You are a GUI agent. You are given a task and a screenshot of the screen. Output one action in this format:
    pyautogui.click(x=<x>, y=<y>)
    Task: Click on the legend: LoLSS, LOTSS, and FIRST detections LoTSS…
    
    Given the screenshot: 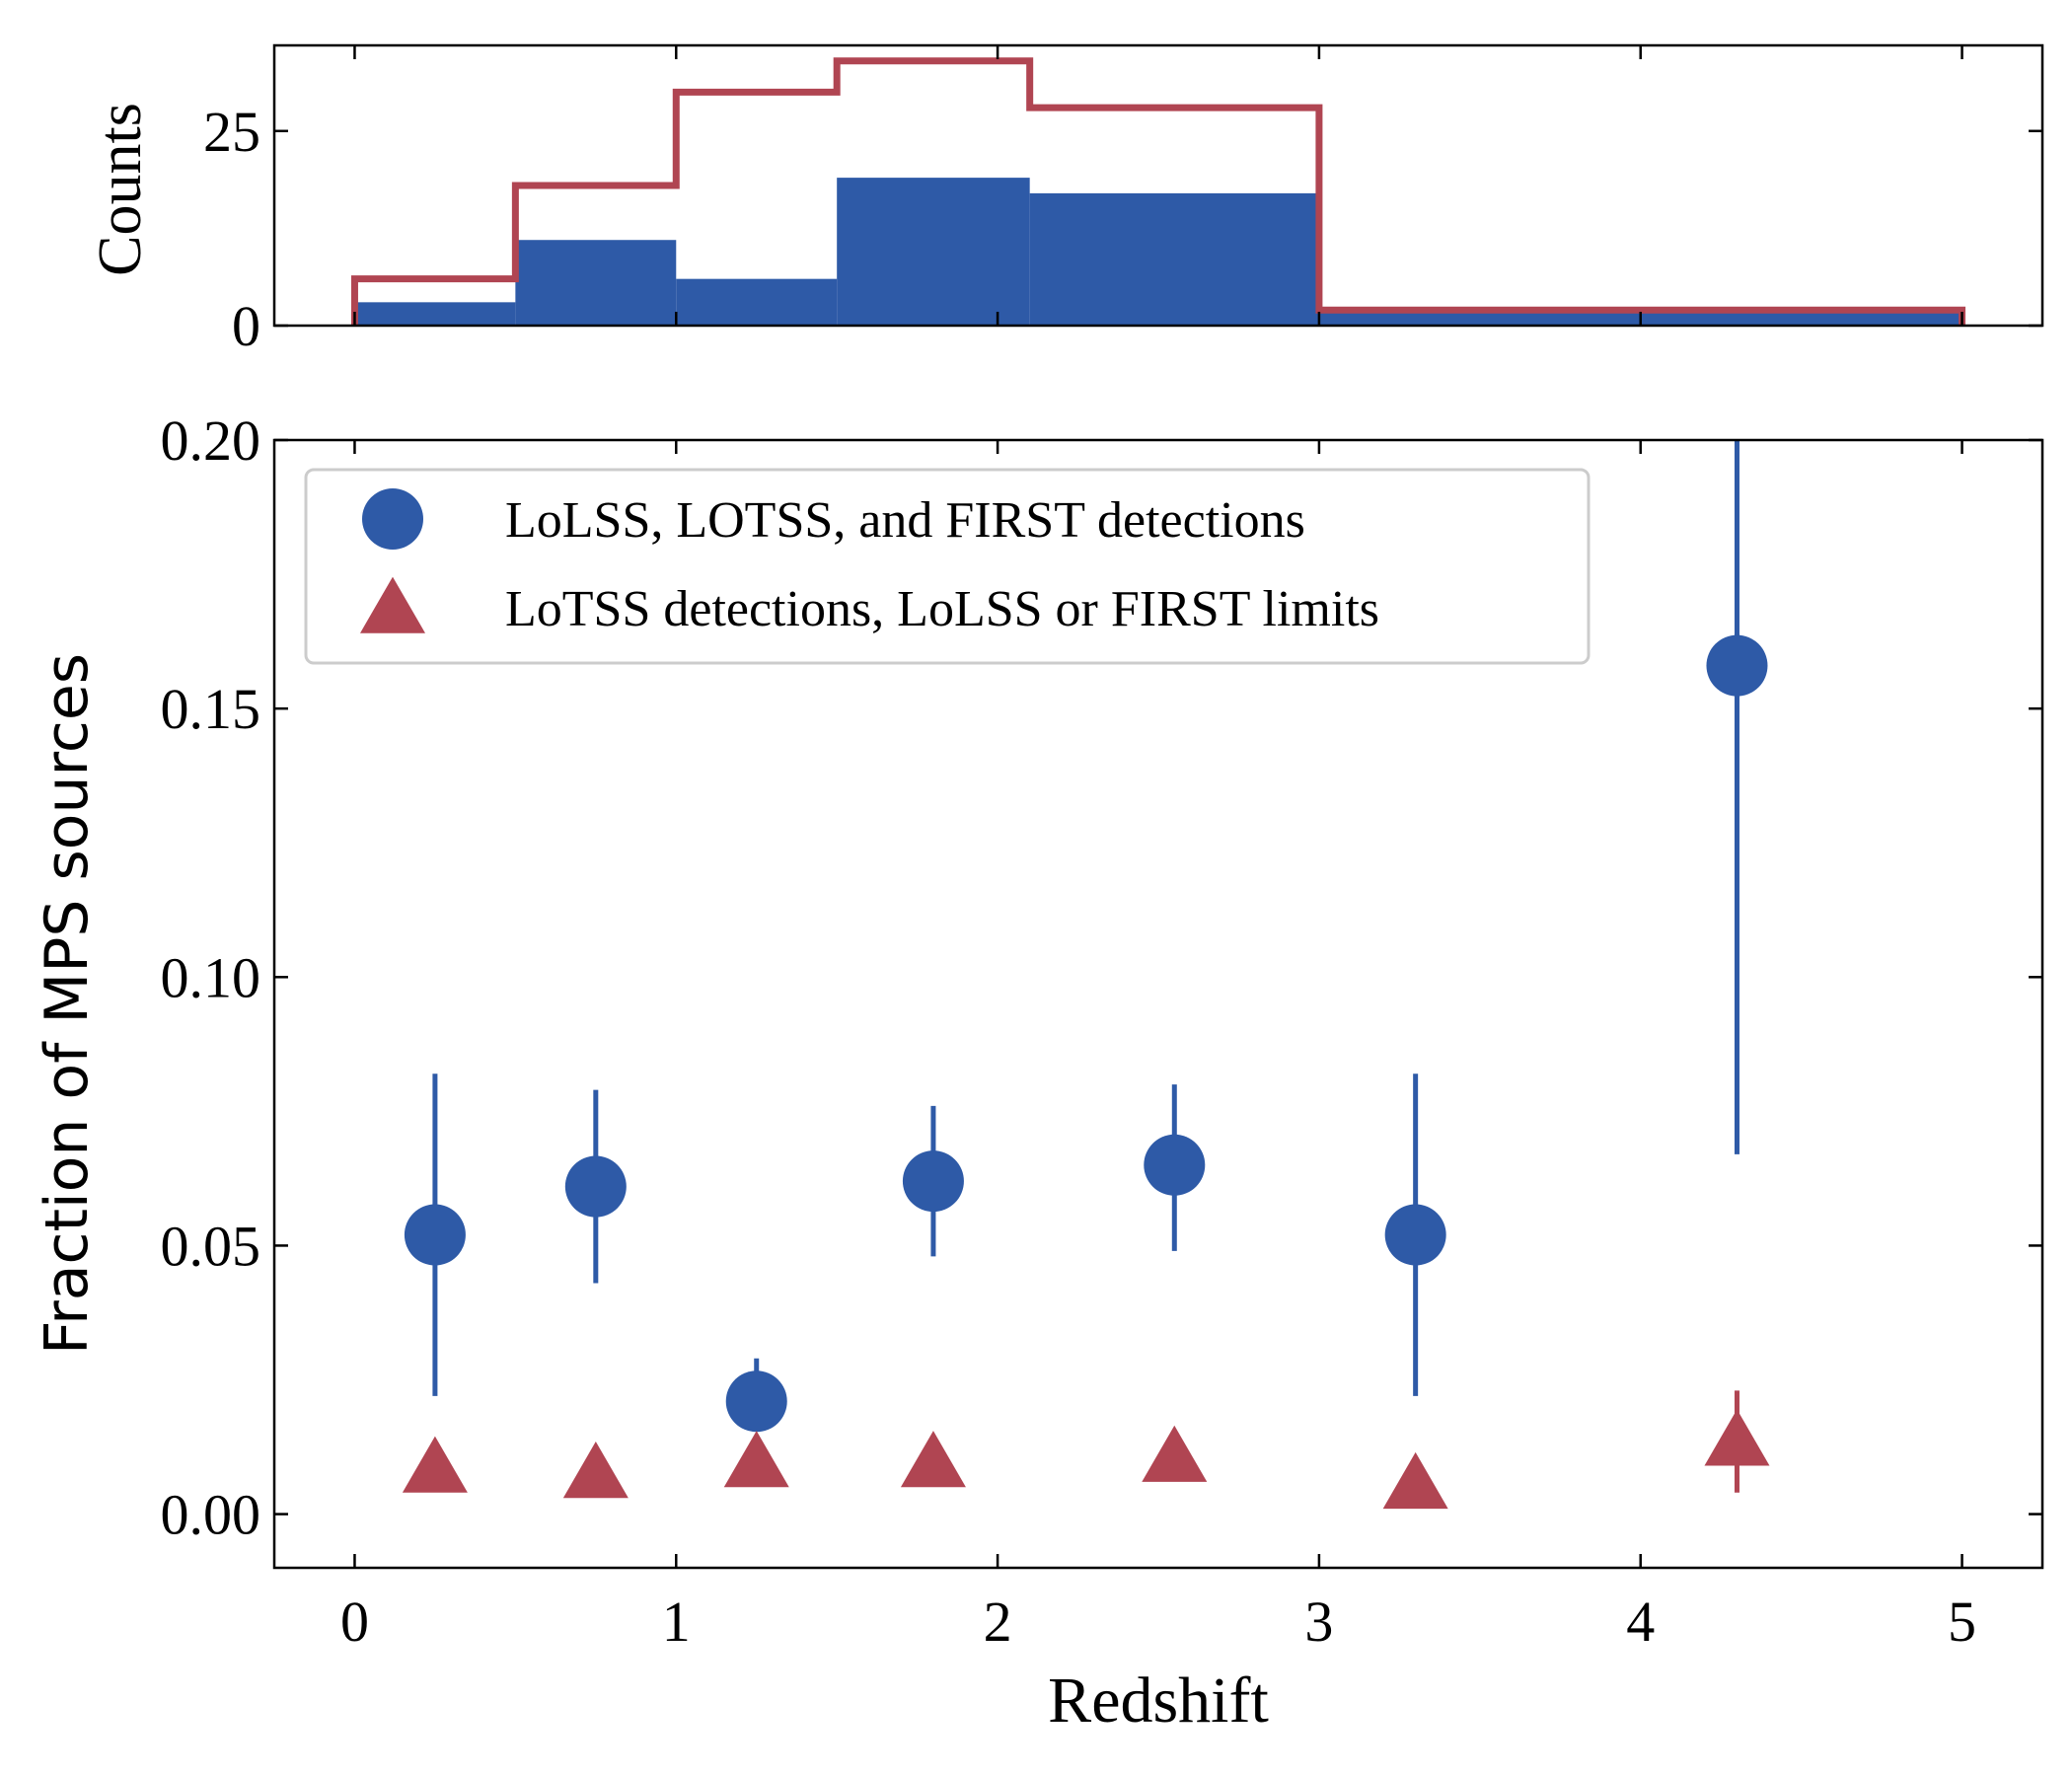 What is the action you would take?
    pyautogui.click(x=948, y=566)
    